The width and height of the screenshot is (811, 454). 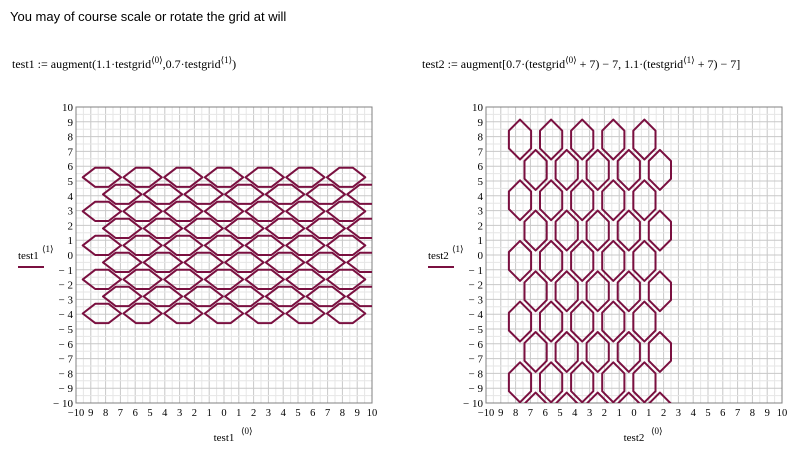 I want to click on hex-trace, so click(x=226, y=245).